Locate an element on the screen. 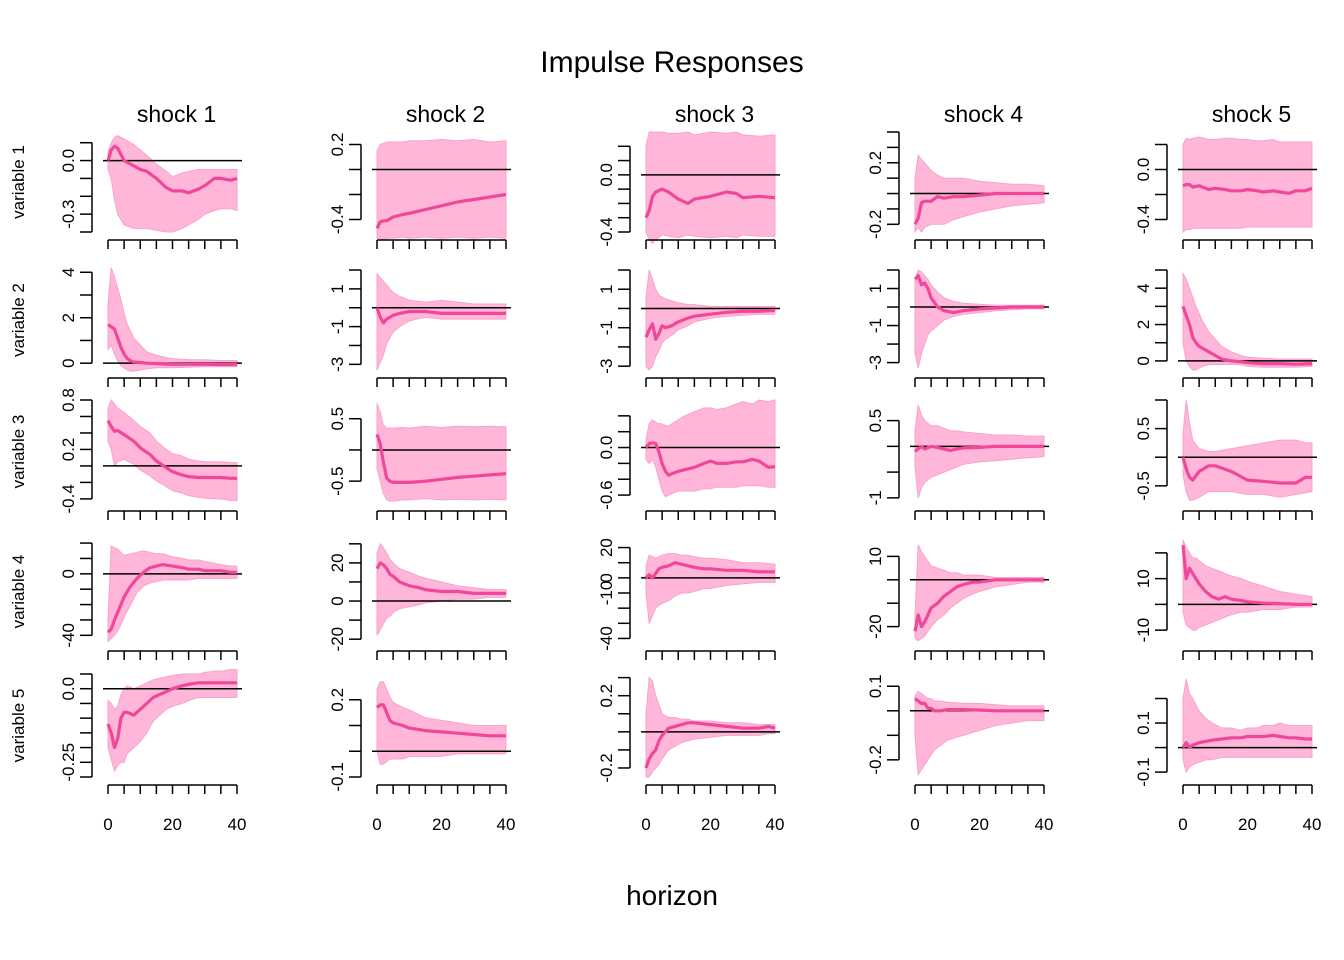 This screenshot has width=1344, height=960. variable-label: variable 3 is located at coordinates (18, 452).